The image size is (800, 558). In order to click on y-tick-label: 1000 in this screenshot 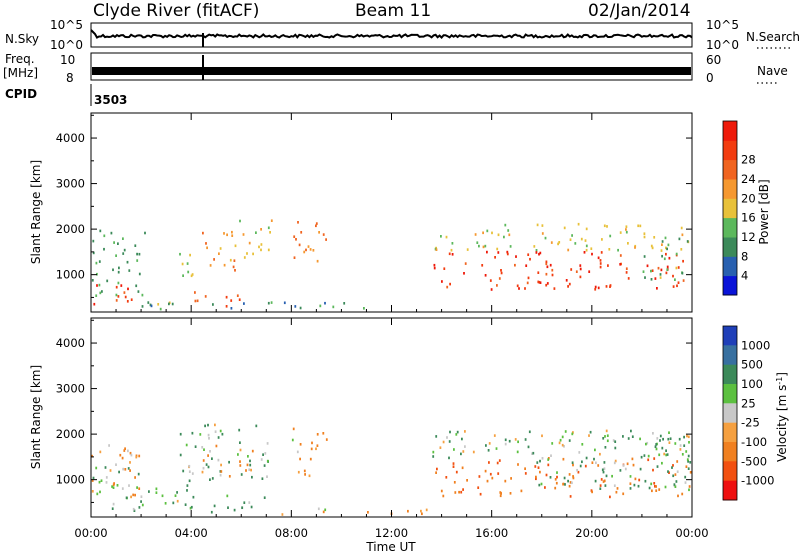, I will do `click(70, 480)`.